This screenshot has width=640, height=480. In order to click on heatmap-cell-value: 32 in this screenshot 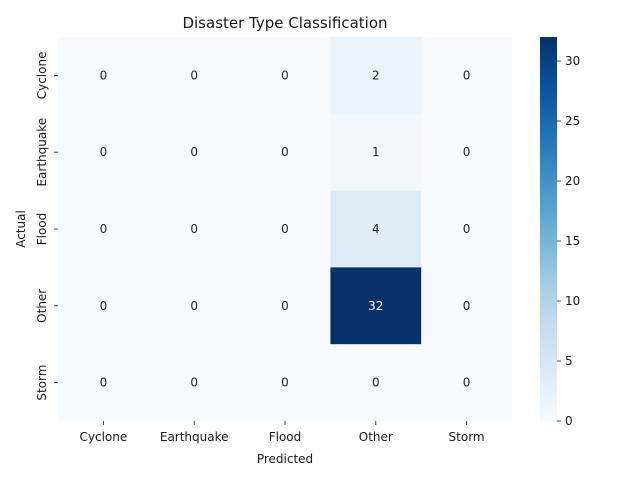, I will do `click(375, 306)`.